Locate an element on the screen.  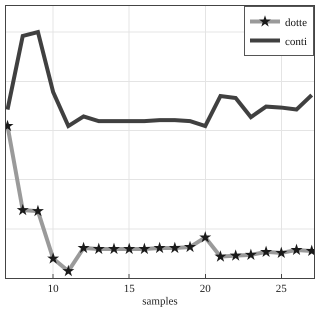
x-tick-label: 10 is located at coordinates (54, 289).